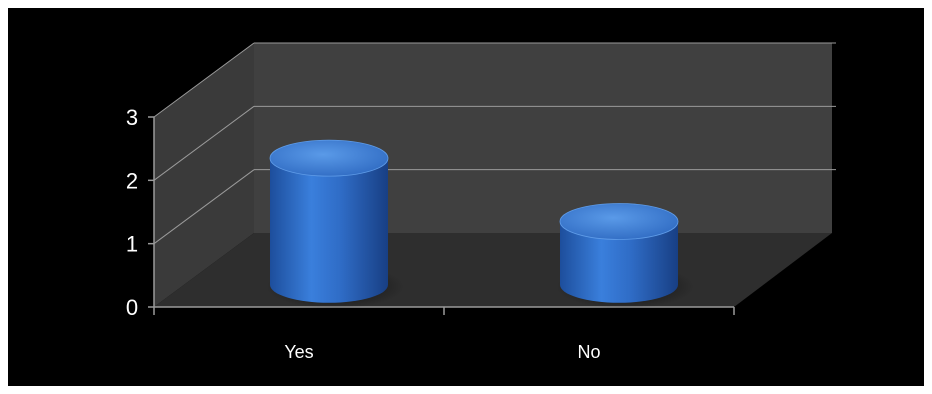  I want to click on x-tick-label-Yes: Yes, so click(298, 352).